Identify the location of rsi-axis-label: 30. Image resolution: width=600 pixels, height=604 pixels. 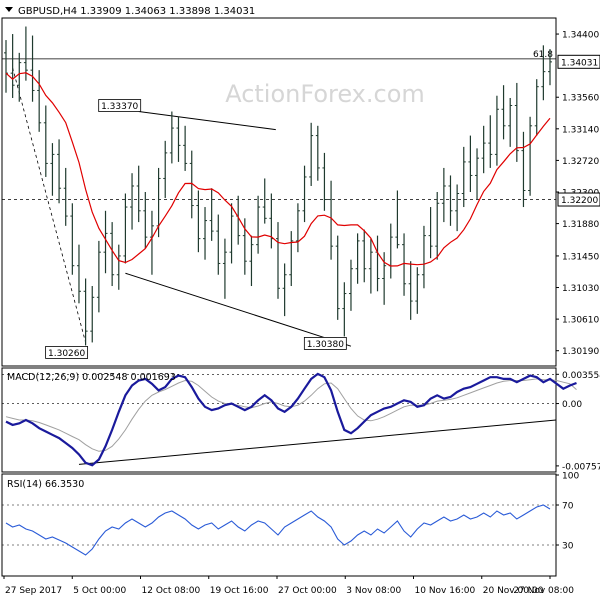
(568, 547).